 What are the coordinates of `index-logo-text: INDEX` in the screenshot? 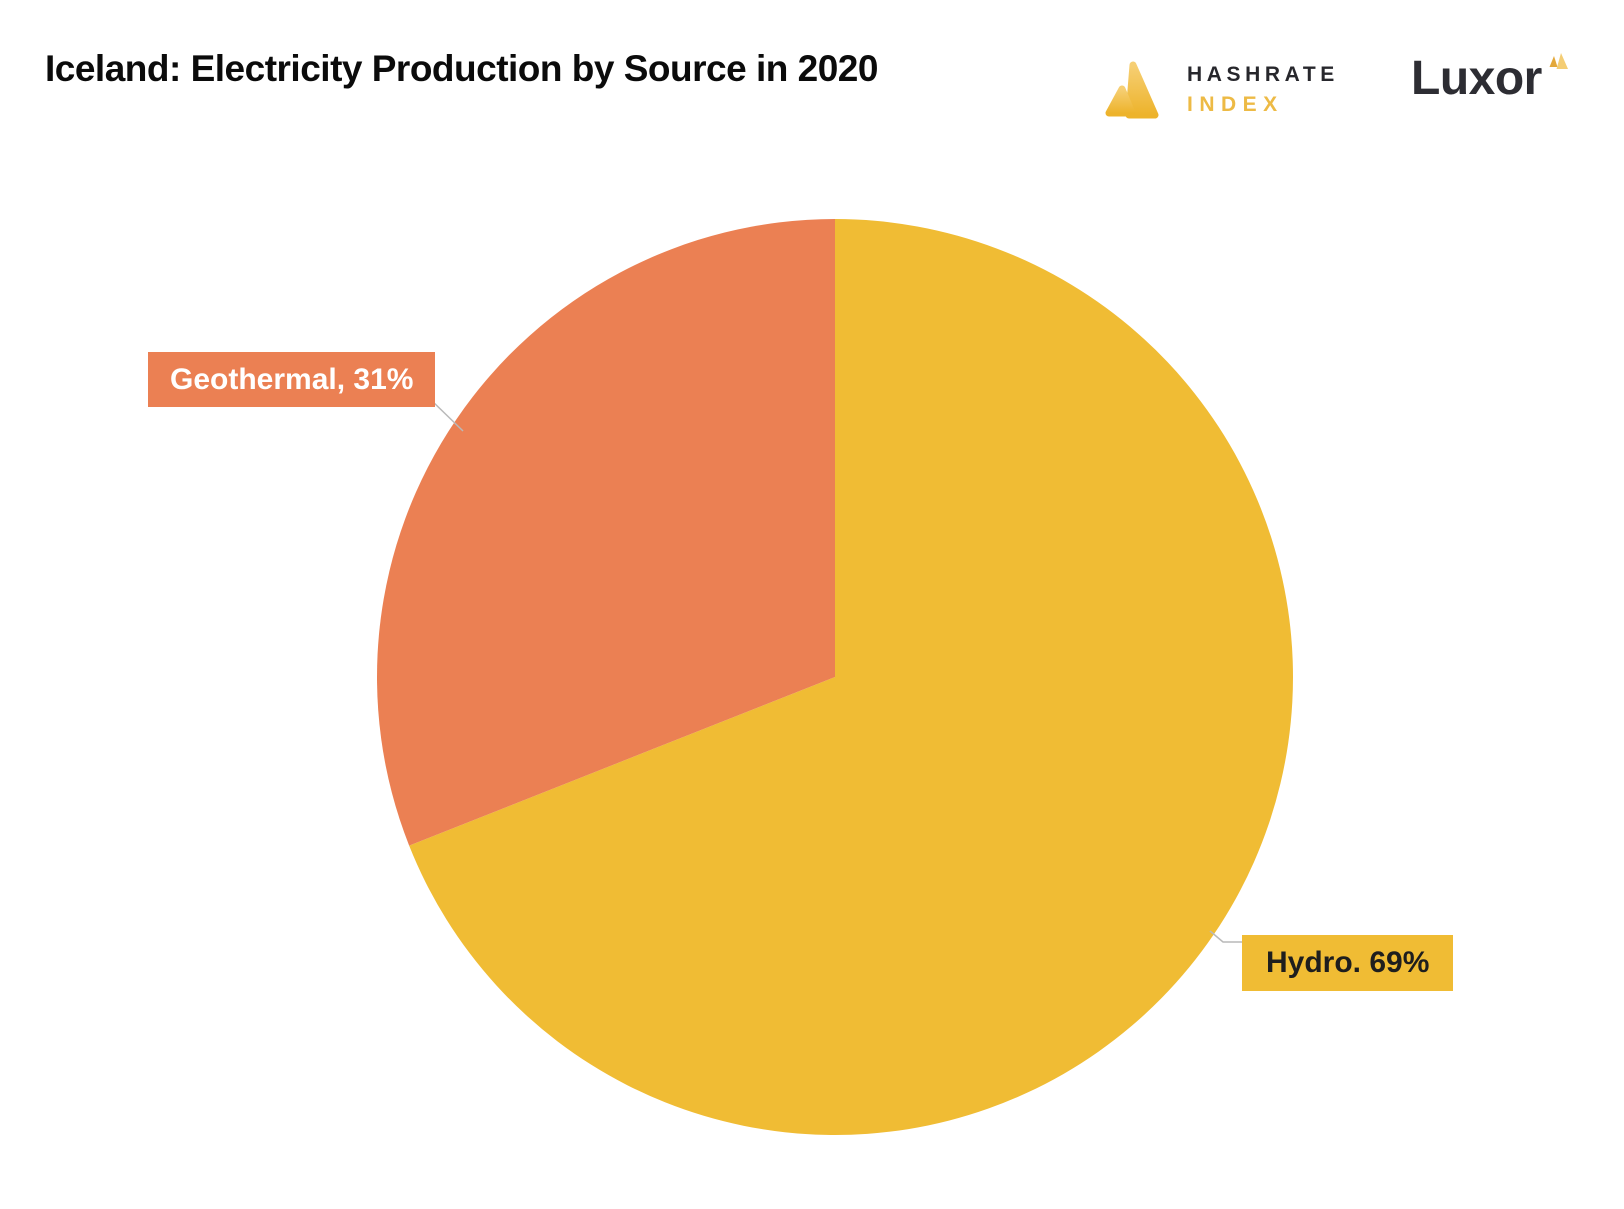 It's located at (1235, 104).